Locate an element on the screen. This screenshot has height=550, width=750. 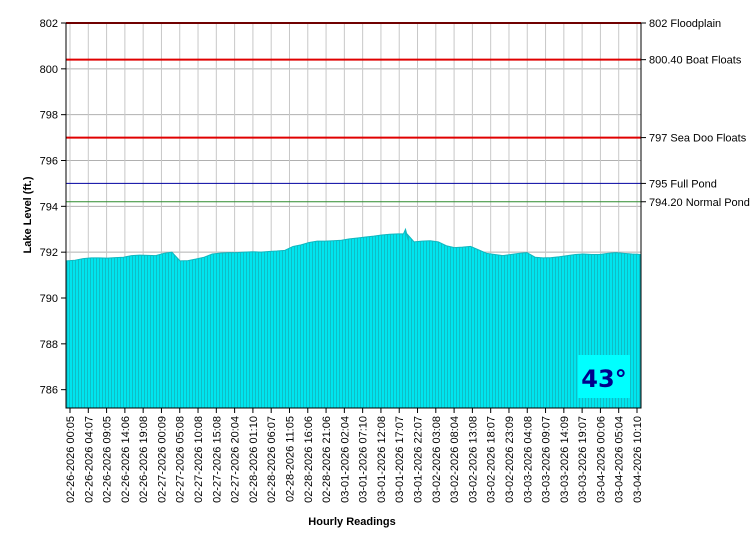
y-tick-label: 790 is located at coordinates (49, 299).